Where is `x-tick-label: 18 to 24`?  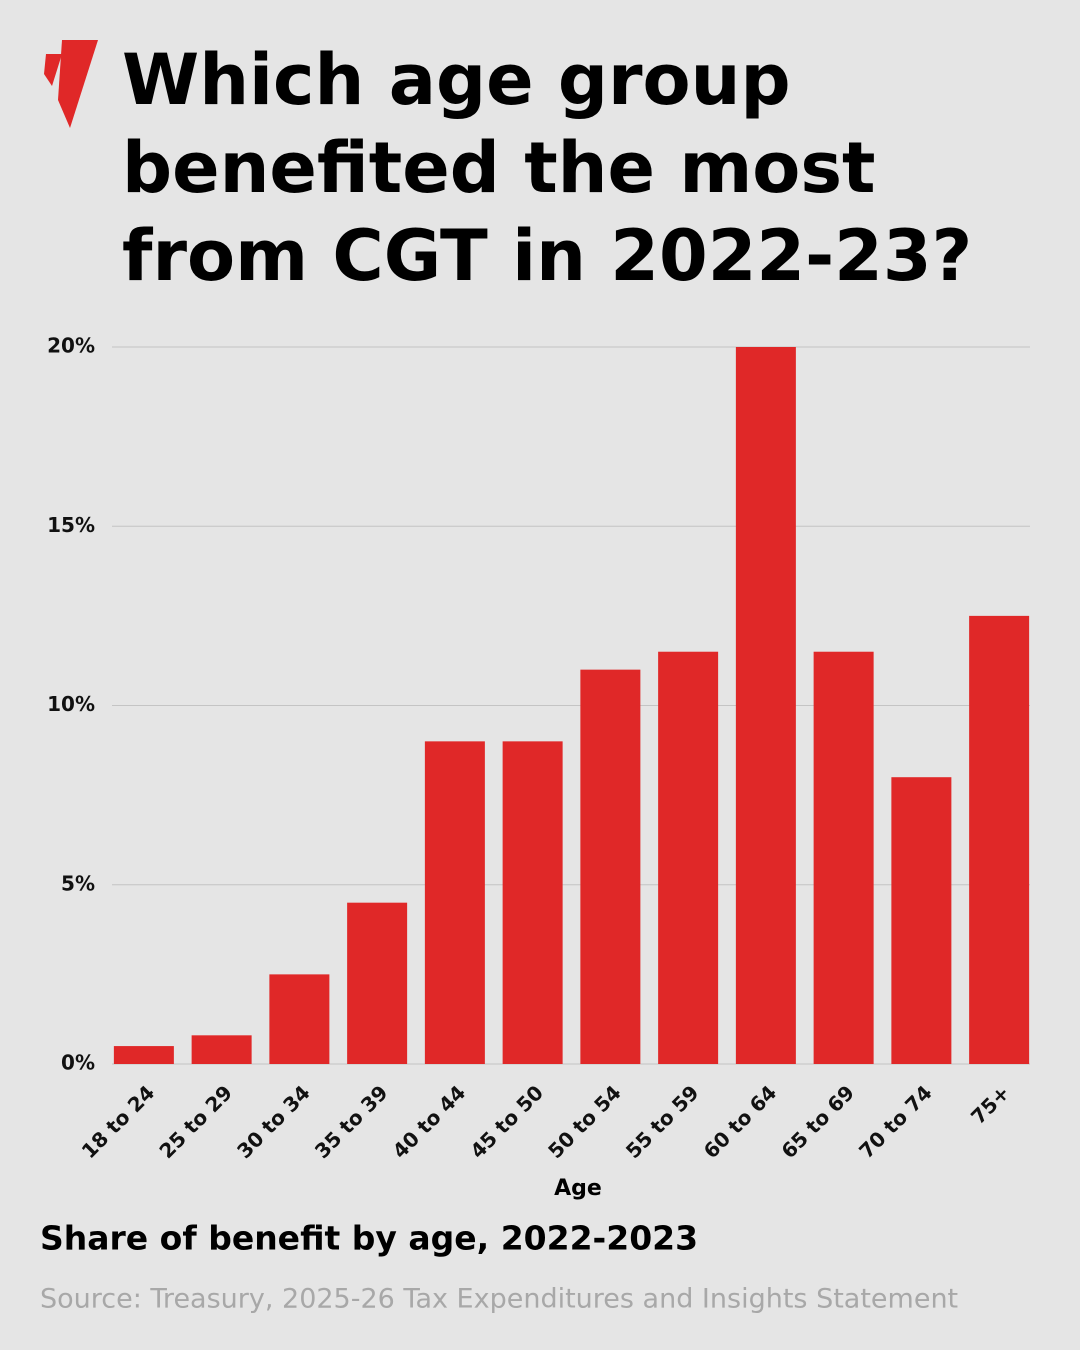
x-tick-label: 18 to 24 is located at coordinates (118, 1121).